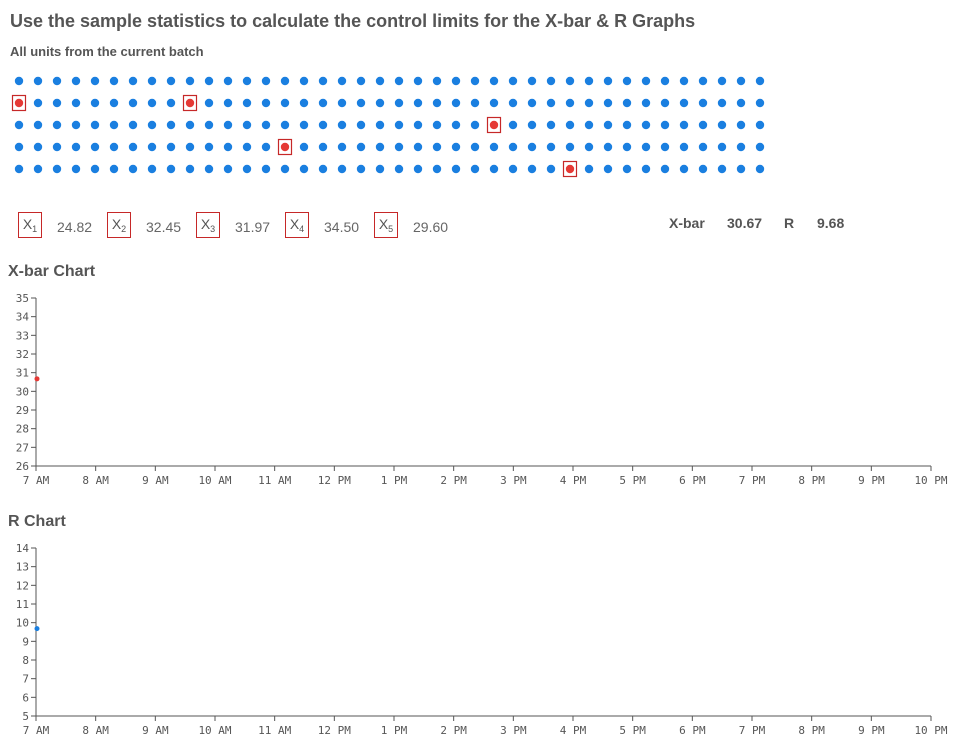 This screenshot has height=745, width=960. I want to click on sample-4-marker: X4, so click(297, 225).